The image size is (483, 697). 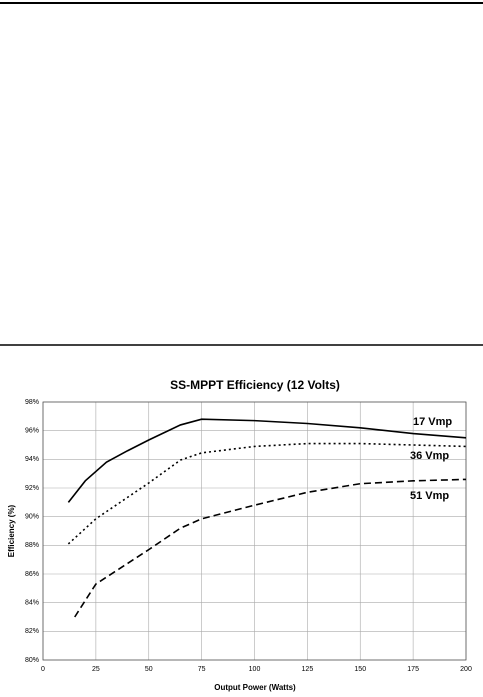 What do you see at coordinates (360, 669) in the screenshot?
I see `x-tick-label: 150` at bounding box center [360, 669].